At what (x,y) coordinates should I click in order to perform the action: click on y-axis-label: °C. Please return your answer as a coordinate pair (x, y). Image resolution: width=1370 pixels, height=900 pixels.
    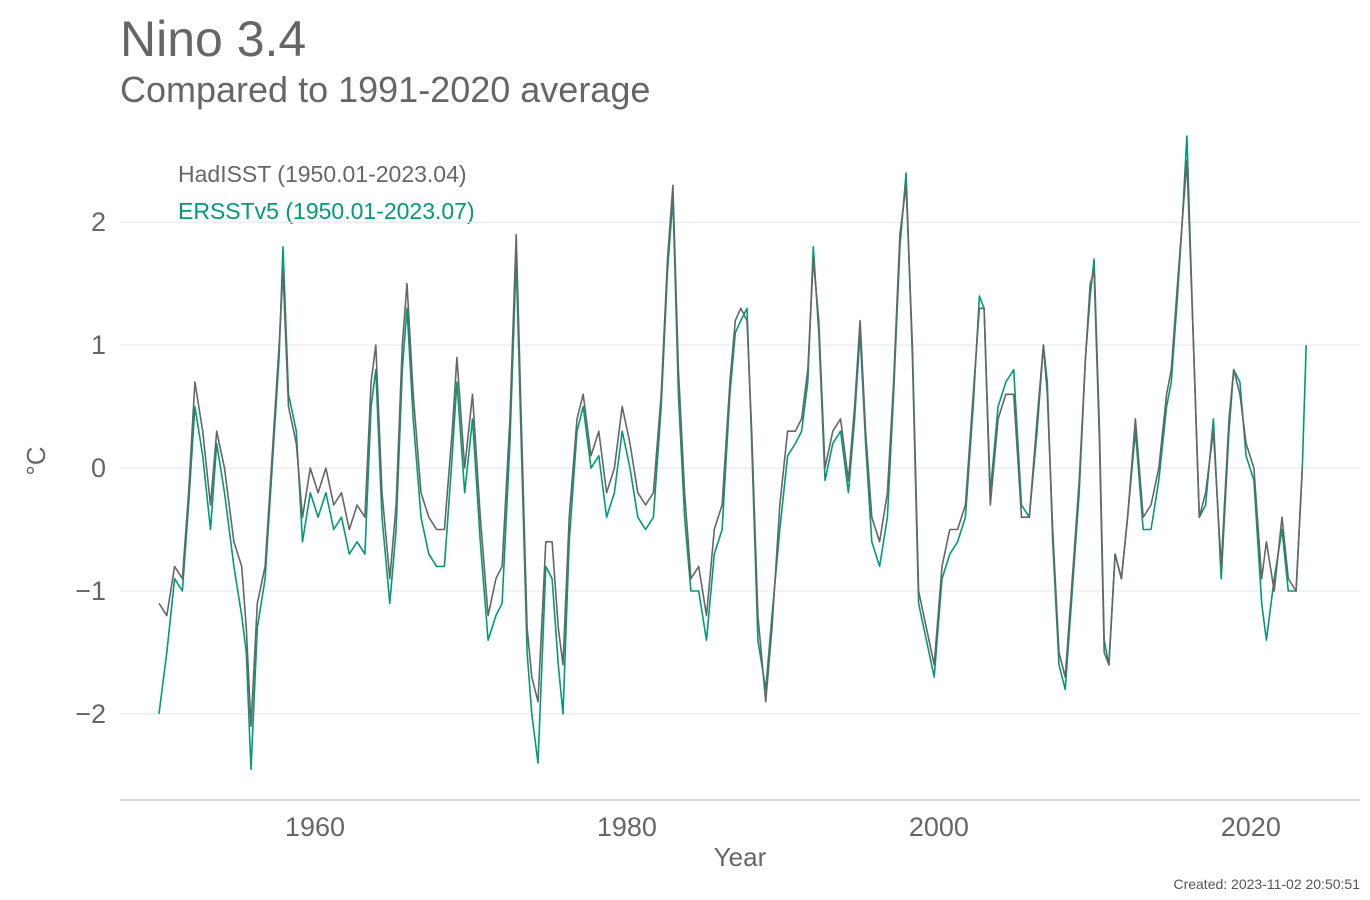
    Looking at the image, I should click on (36, 460).